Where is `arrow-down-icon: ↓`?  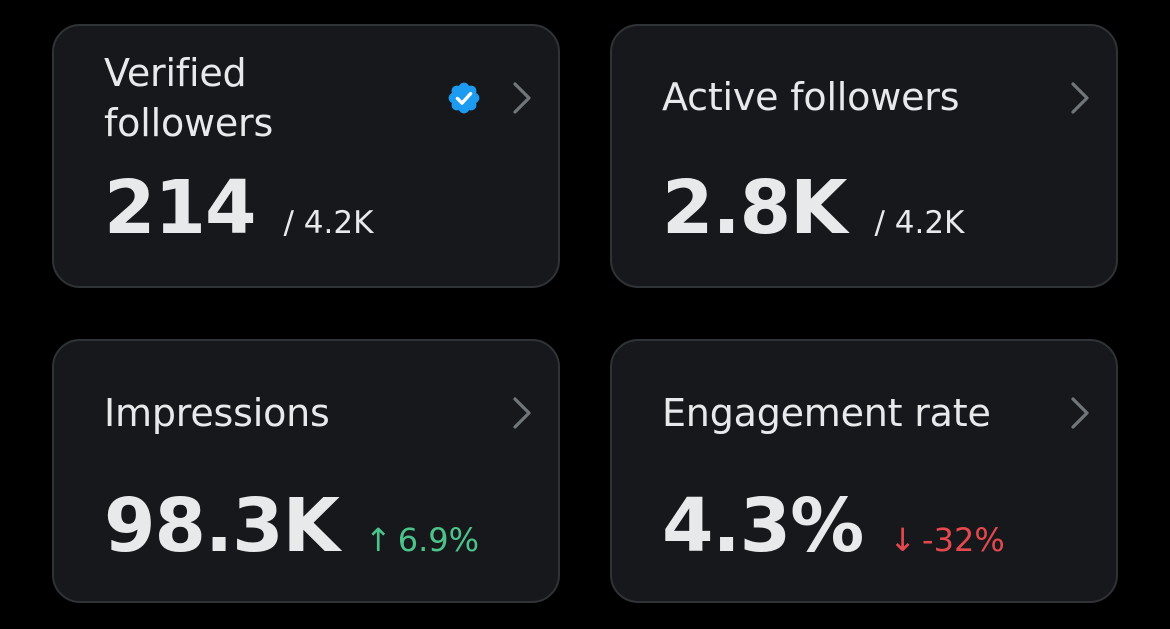
arrow-down-icon: ↓ is located at coordinates (903, 540).